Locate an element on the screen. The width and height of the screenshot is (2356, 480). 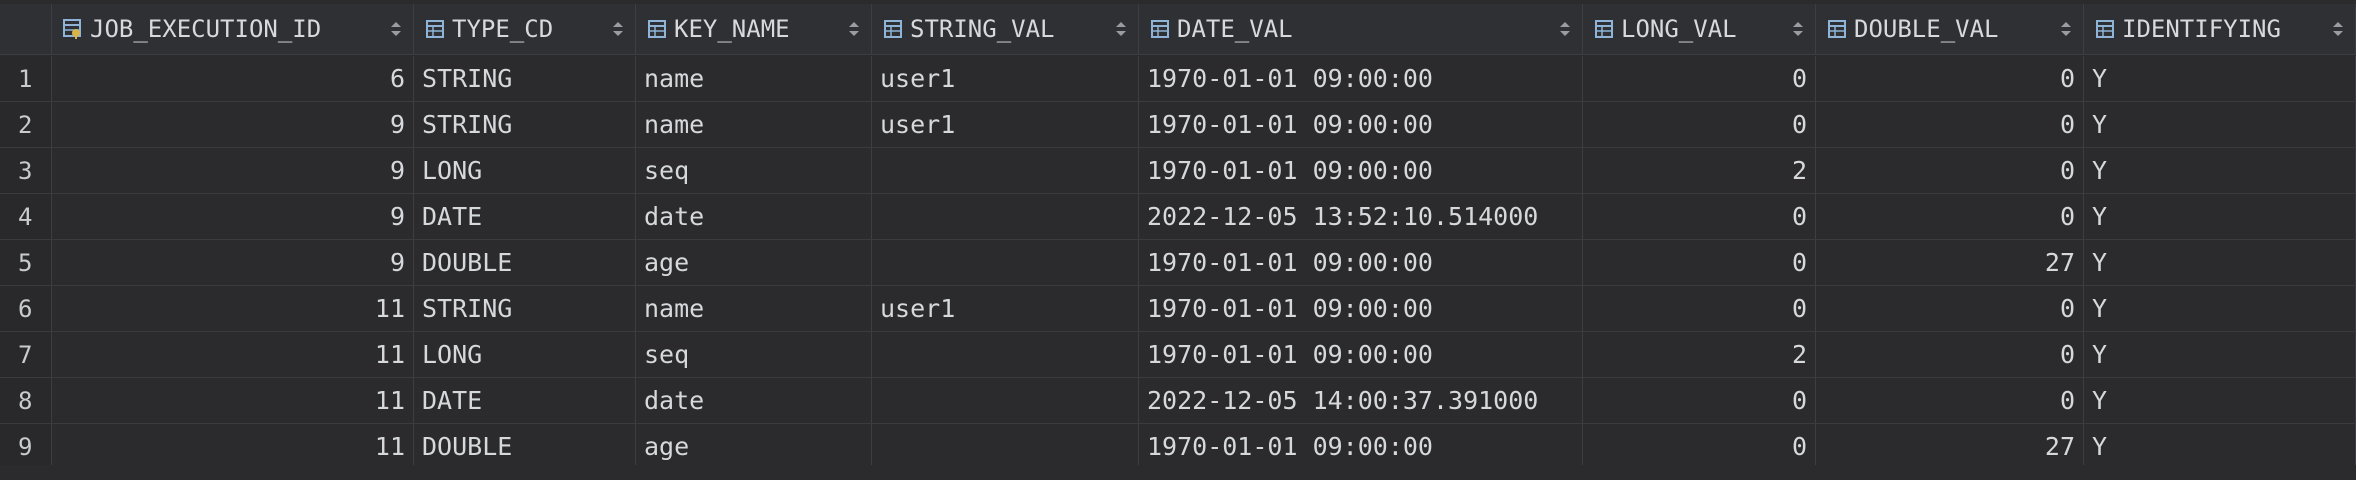
column-header-string-val: STRING_VAL is located at coordinates (1005, 29).